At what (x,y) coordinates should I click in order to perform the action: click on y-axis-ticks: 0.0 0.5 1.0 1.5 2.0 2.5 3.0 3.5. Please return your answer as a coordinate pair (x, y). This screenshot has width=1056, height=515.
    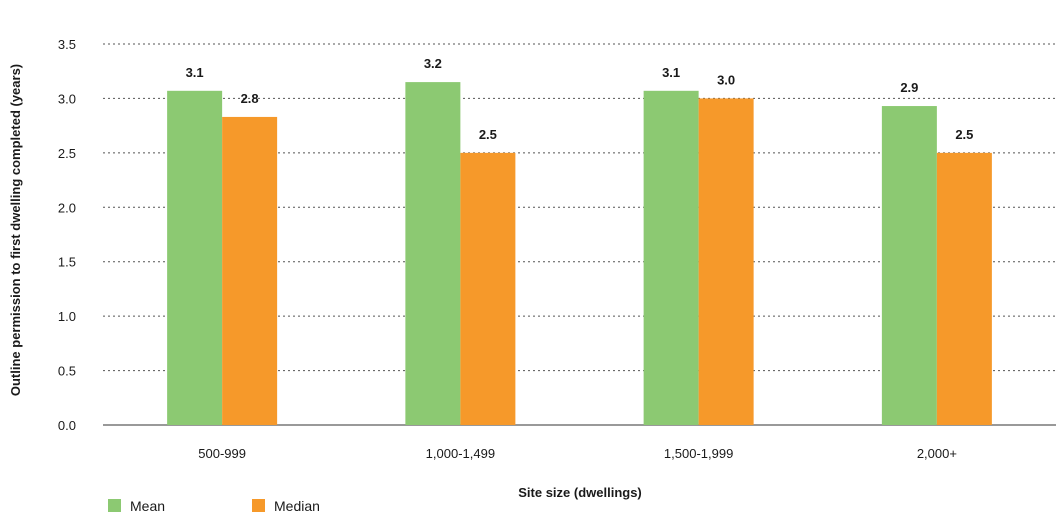
    Looking at the image, I should click on (67, 235).